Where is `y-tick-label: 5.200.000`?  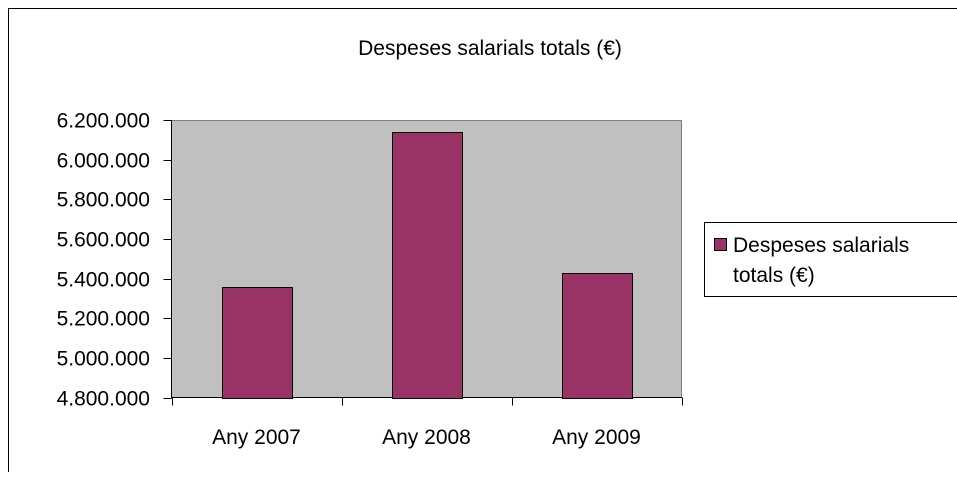 y-tick-label: 5.200.000 is located at coordinates (103, 319).